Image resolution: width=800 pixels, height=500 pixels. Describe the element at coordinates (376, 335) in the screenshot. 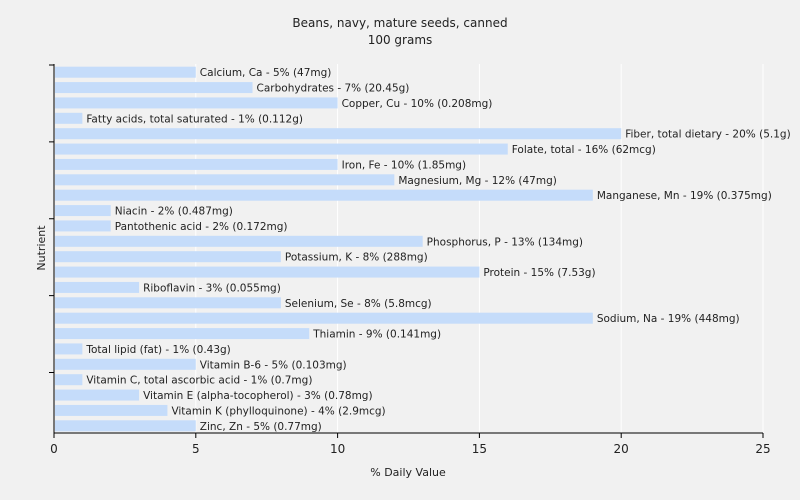

I see `bar-label: Thiamin - 9% (0.141mg)` at that location.